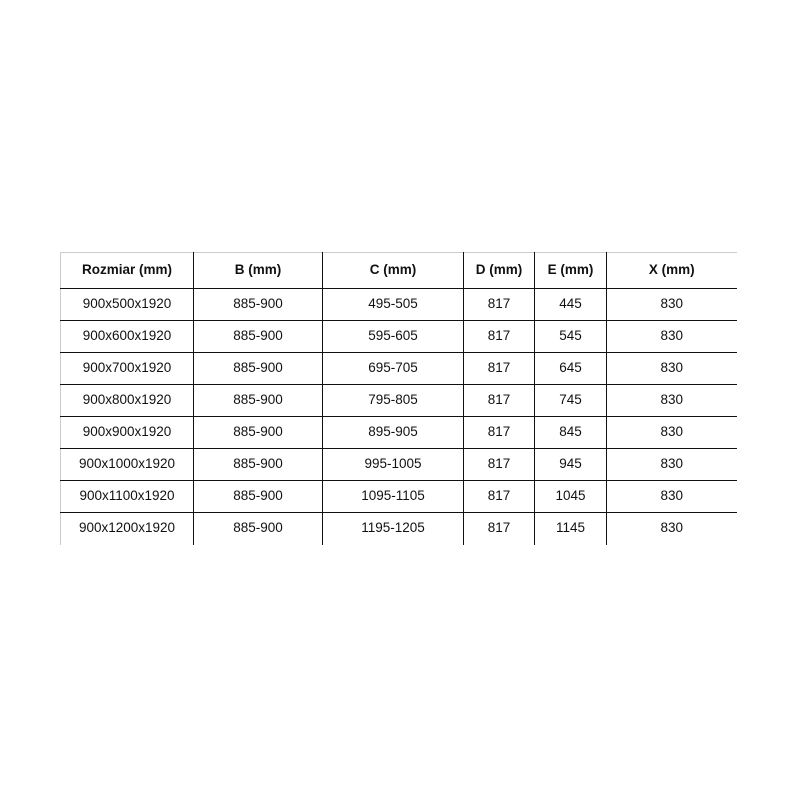 The height and width of the screenshot is (800, 800). I want to click on cell-c: 495-505, so click(393, 304).